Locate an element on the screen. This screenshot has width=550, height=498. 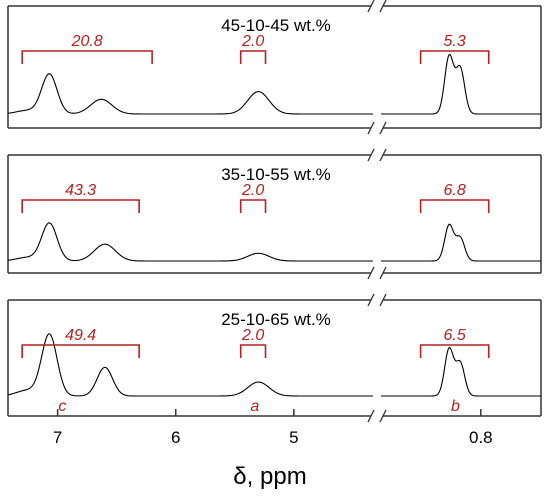
integral-value: 6.5 is located at coordinates (455, 335).